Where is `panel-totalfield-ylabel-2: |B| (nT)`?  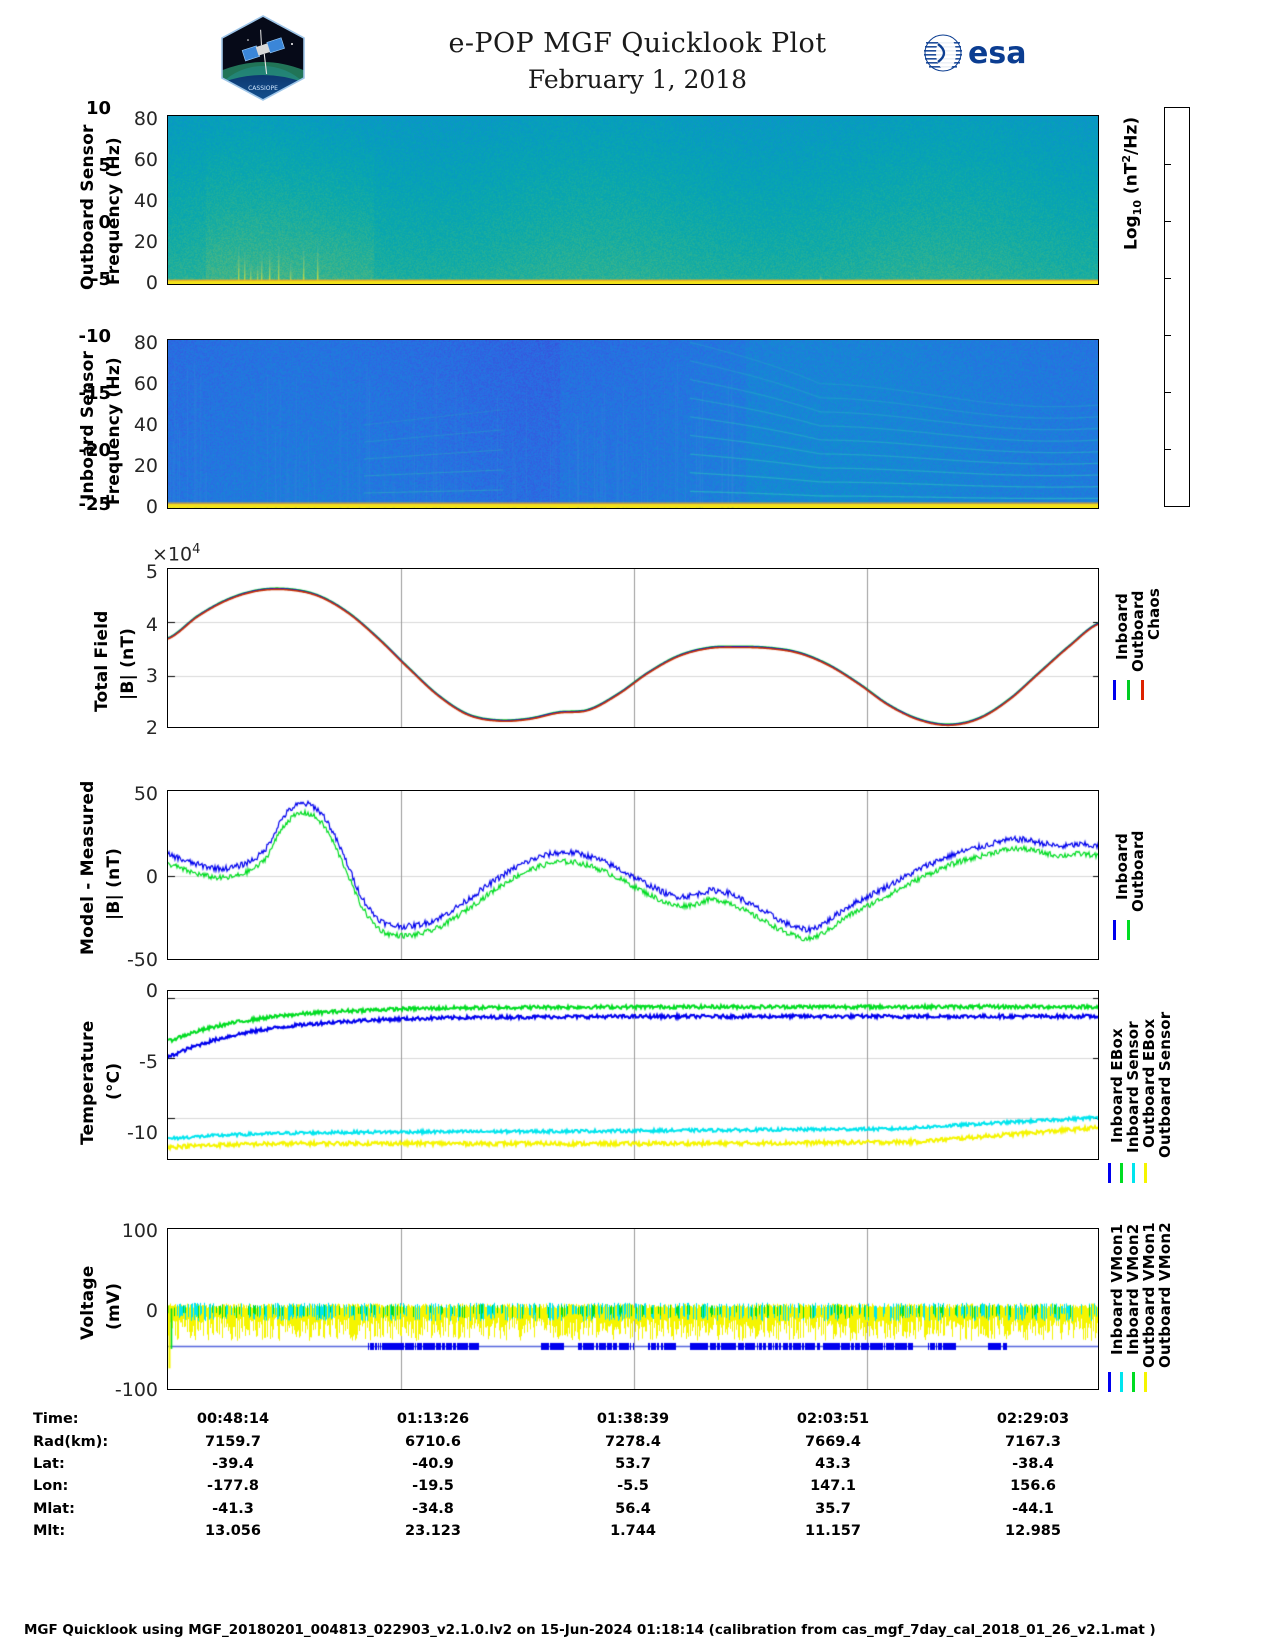 panel-totalfield-ylabel-2: |B| (nT) is located at coordinates (128, 663).